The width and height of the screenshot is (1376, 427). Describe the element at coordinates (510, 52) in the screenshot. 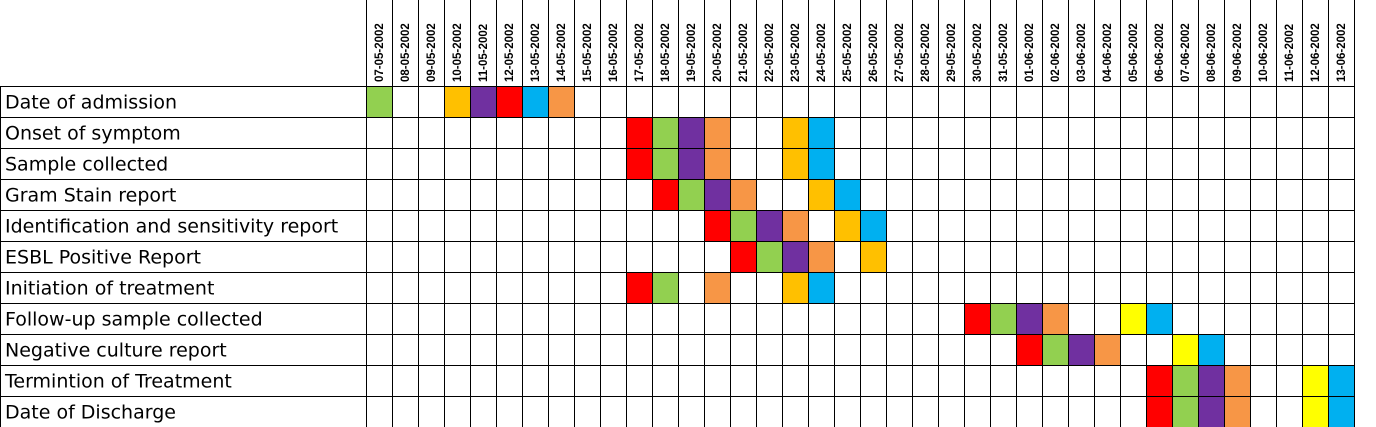

I see `date-tick-label: 12-05-2002` at that location.